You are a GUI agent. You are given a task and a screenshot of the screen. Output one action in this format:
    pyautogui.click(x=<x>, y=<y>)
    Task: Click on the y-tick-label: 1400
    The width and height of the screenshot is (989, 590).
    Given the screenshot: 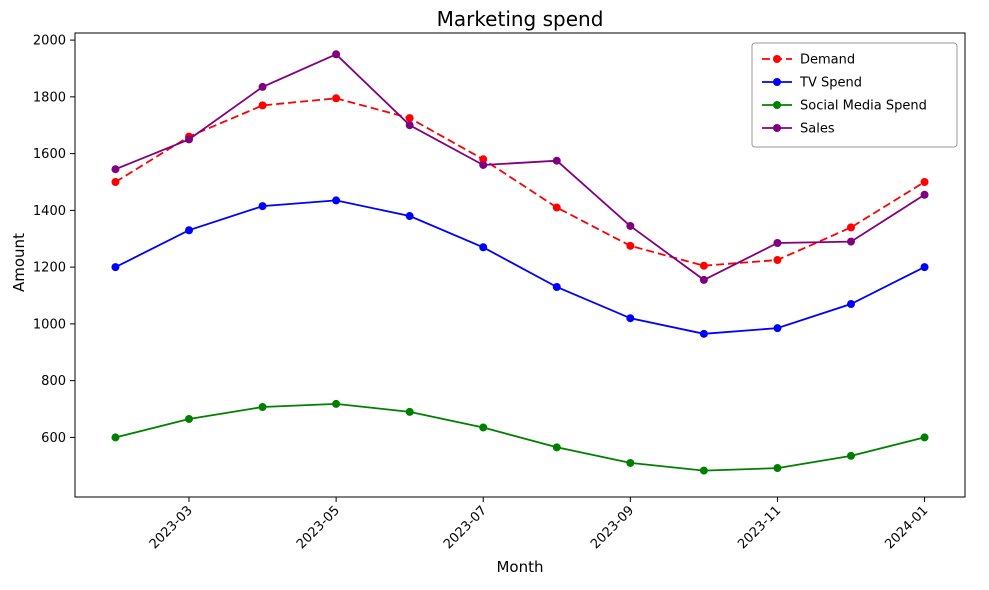 What is the action you would take?
    pyautogui.click(x=49, y=211)
    